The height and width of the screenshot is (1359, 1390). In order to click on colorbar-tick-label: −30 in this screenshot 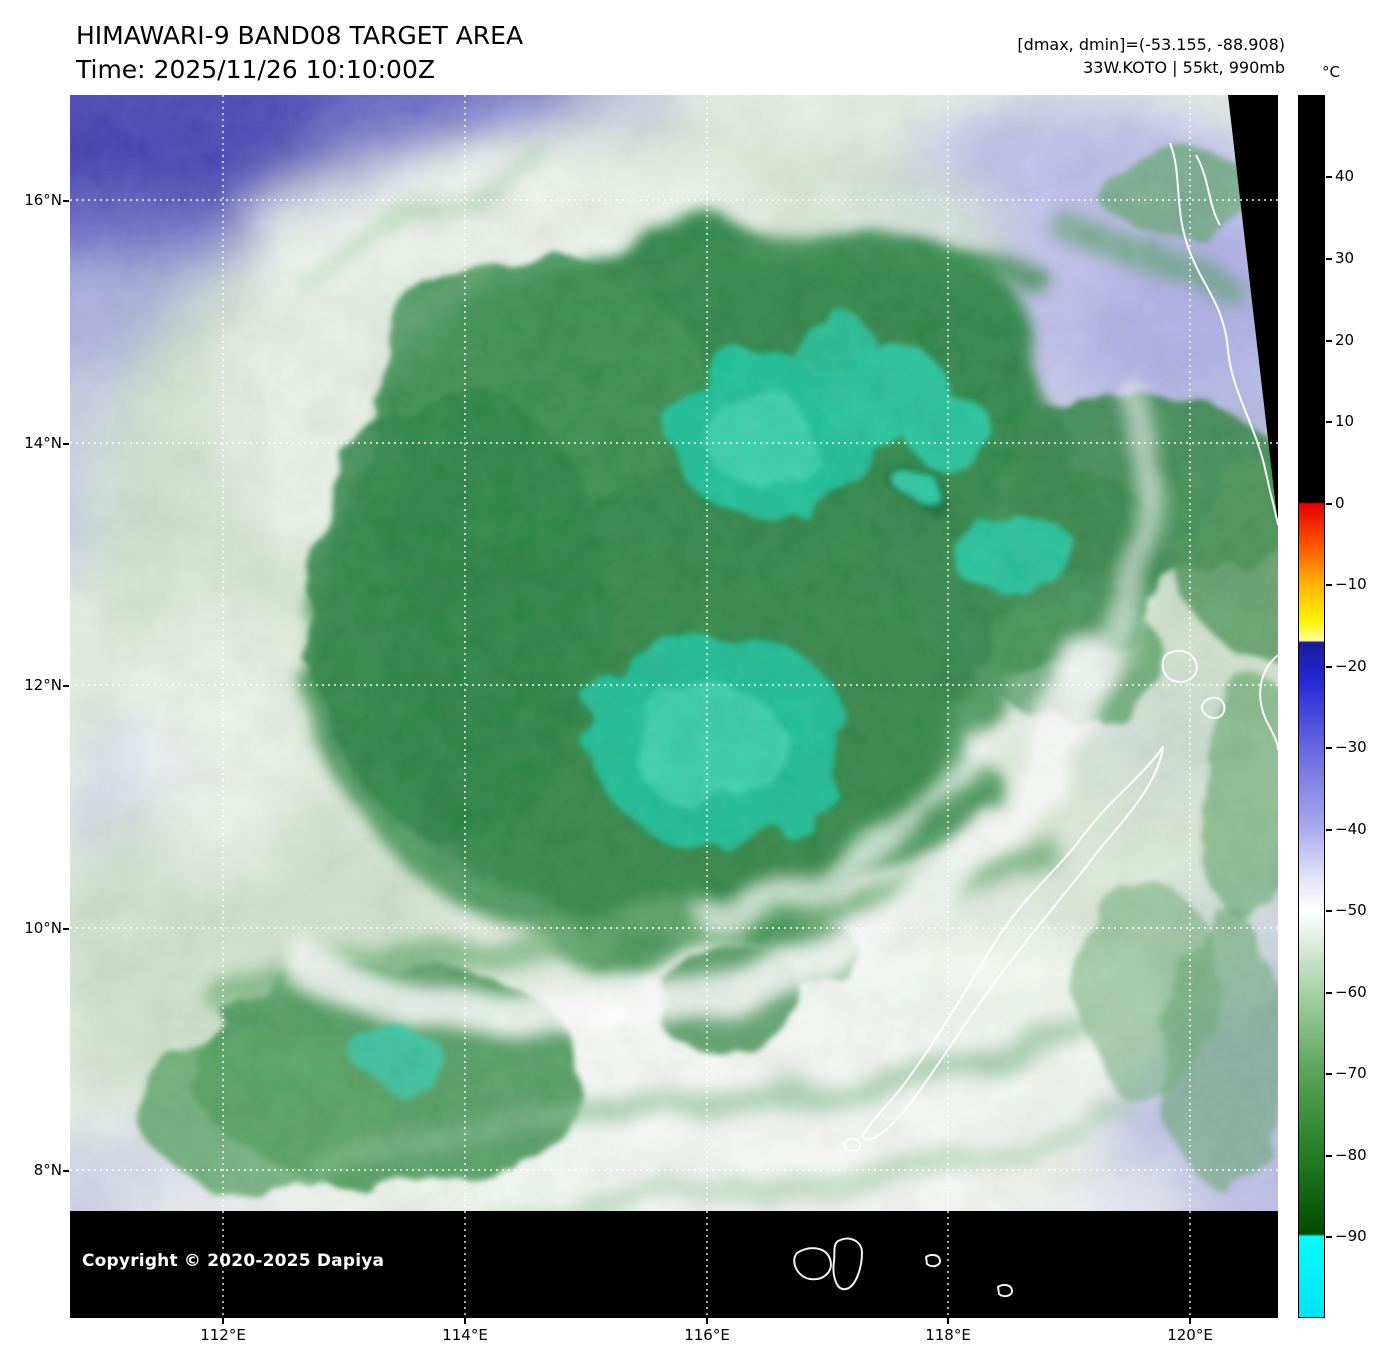, I will do `click(1351, 747)`.